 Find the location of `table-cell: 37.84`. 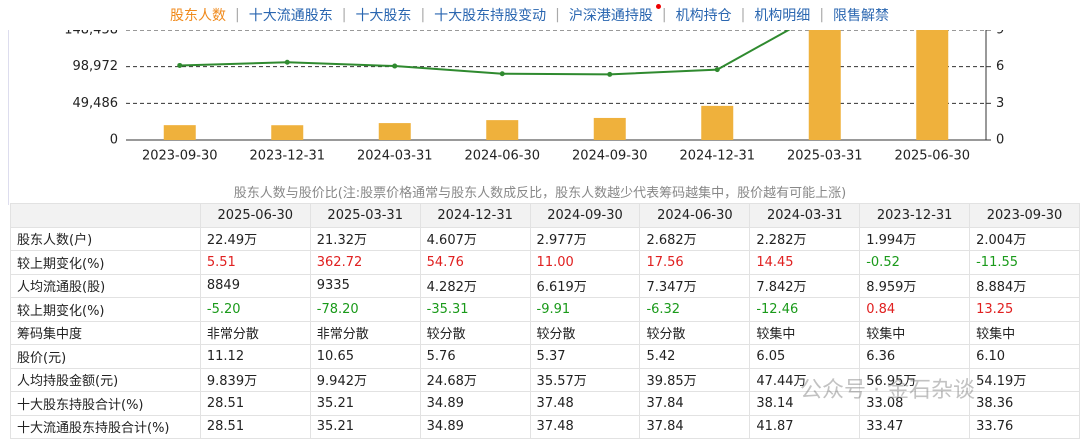

table-cell: 37.84 is located at coordinates (695, 426).